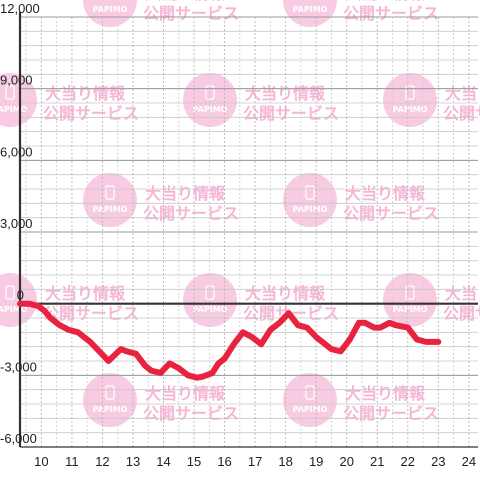  I want to click on x-tick-label: 12, so click(102, 461).